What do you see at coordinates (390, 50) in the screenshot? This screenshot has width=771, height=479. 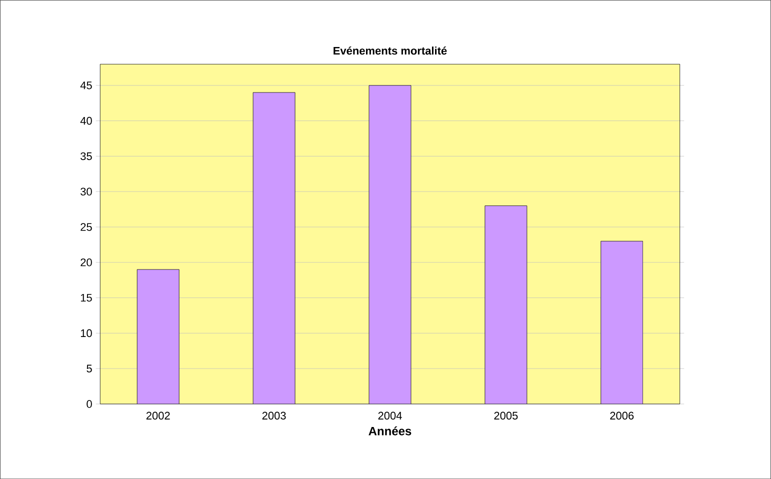 I see `chart-title: Evénements mortalité` at bounding box center [390, 50].